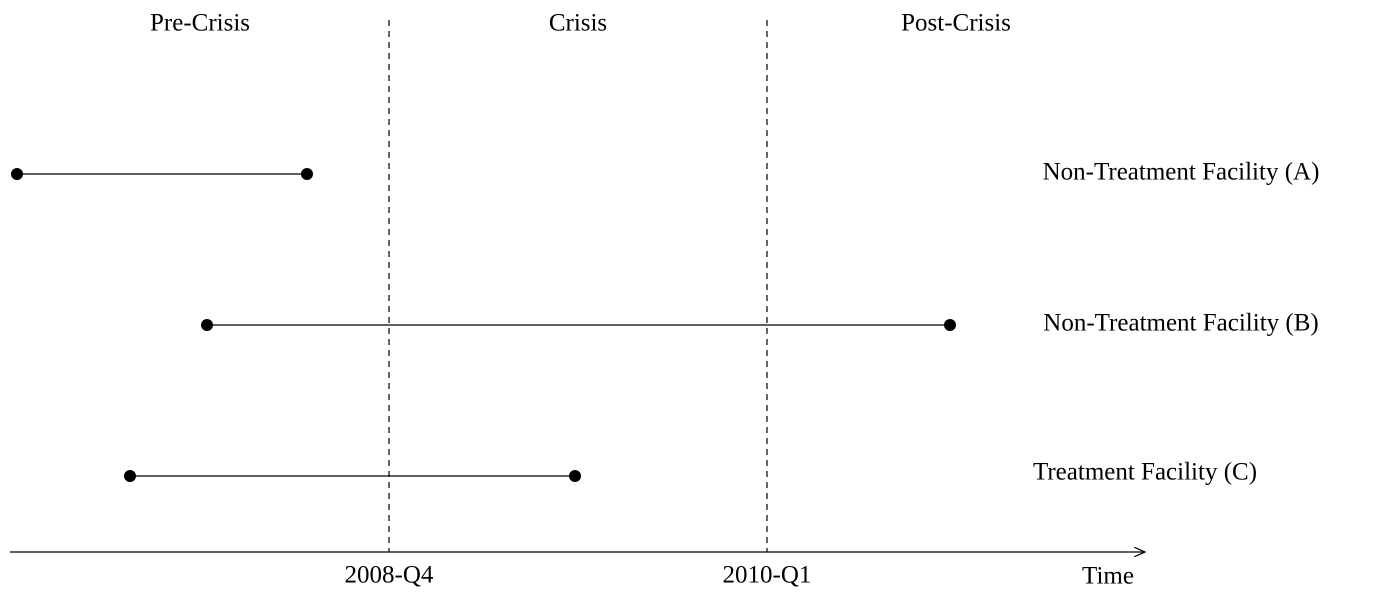 The height and width of the screenshot is (592, 1376). I want to click on facility-label: Non-Treatment Facility (B), so click(1180, 323).